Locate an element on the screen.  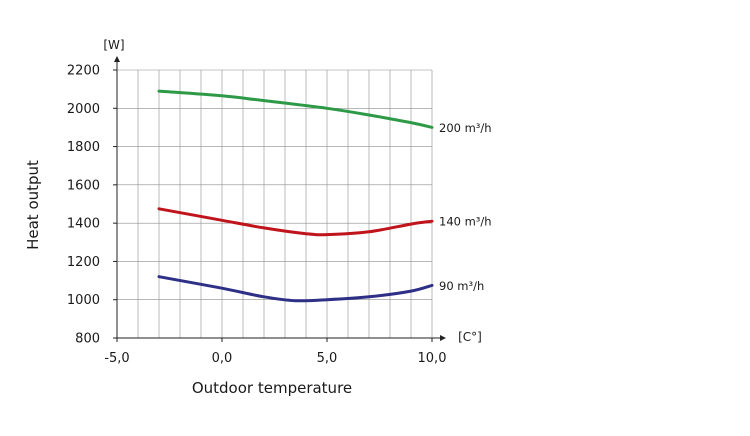
x-axis-title: Outdoor temperature is located at coordinates (272, 388).